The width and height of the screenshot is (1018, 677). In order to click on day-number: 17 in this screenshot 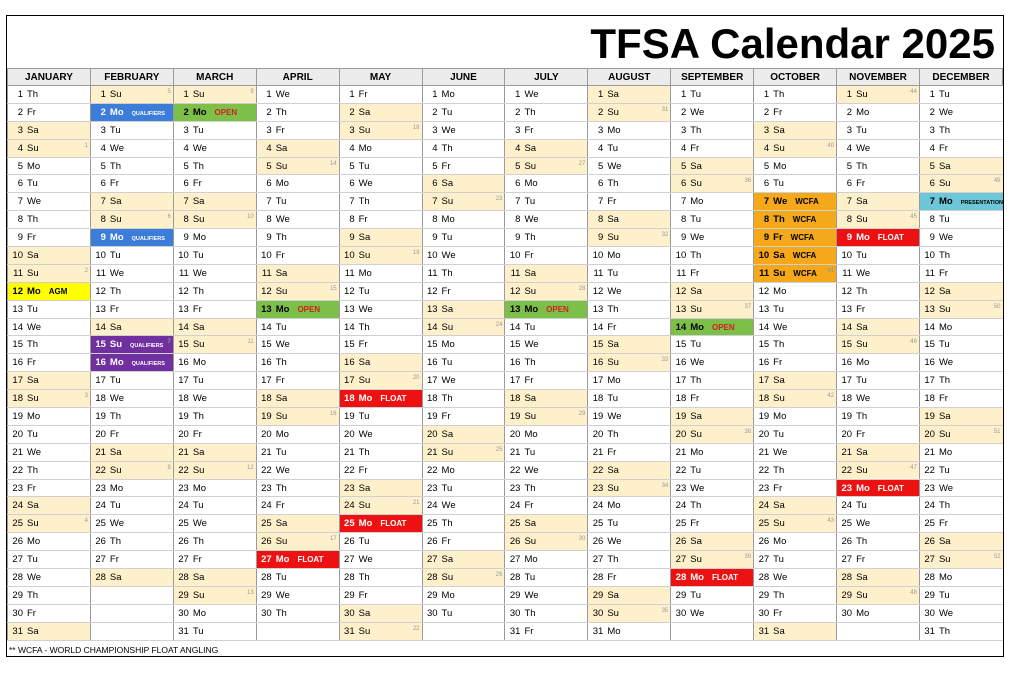, I will do `click(515, 381)`.